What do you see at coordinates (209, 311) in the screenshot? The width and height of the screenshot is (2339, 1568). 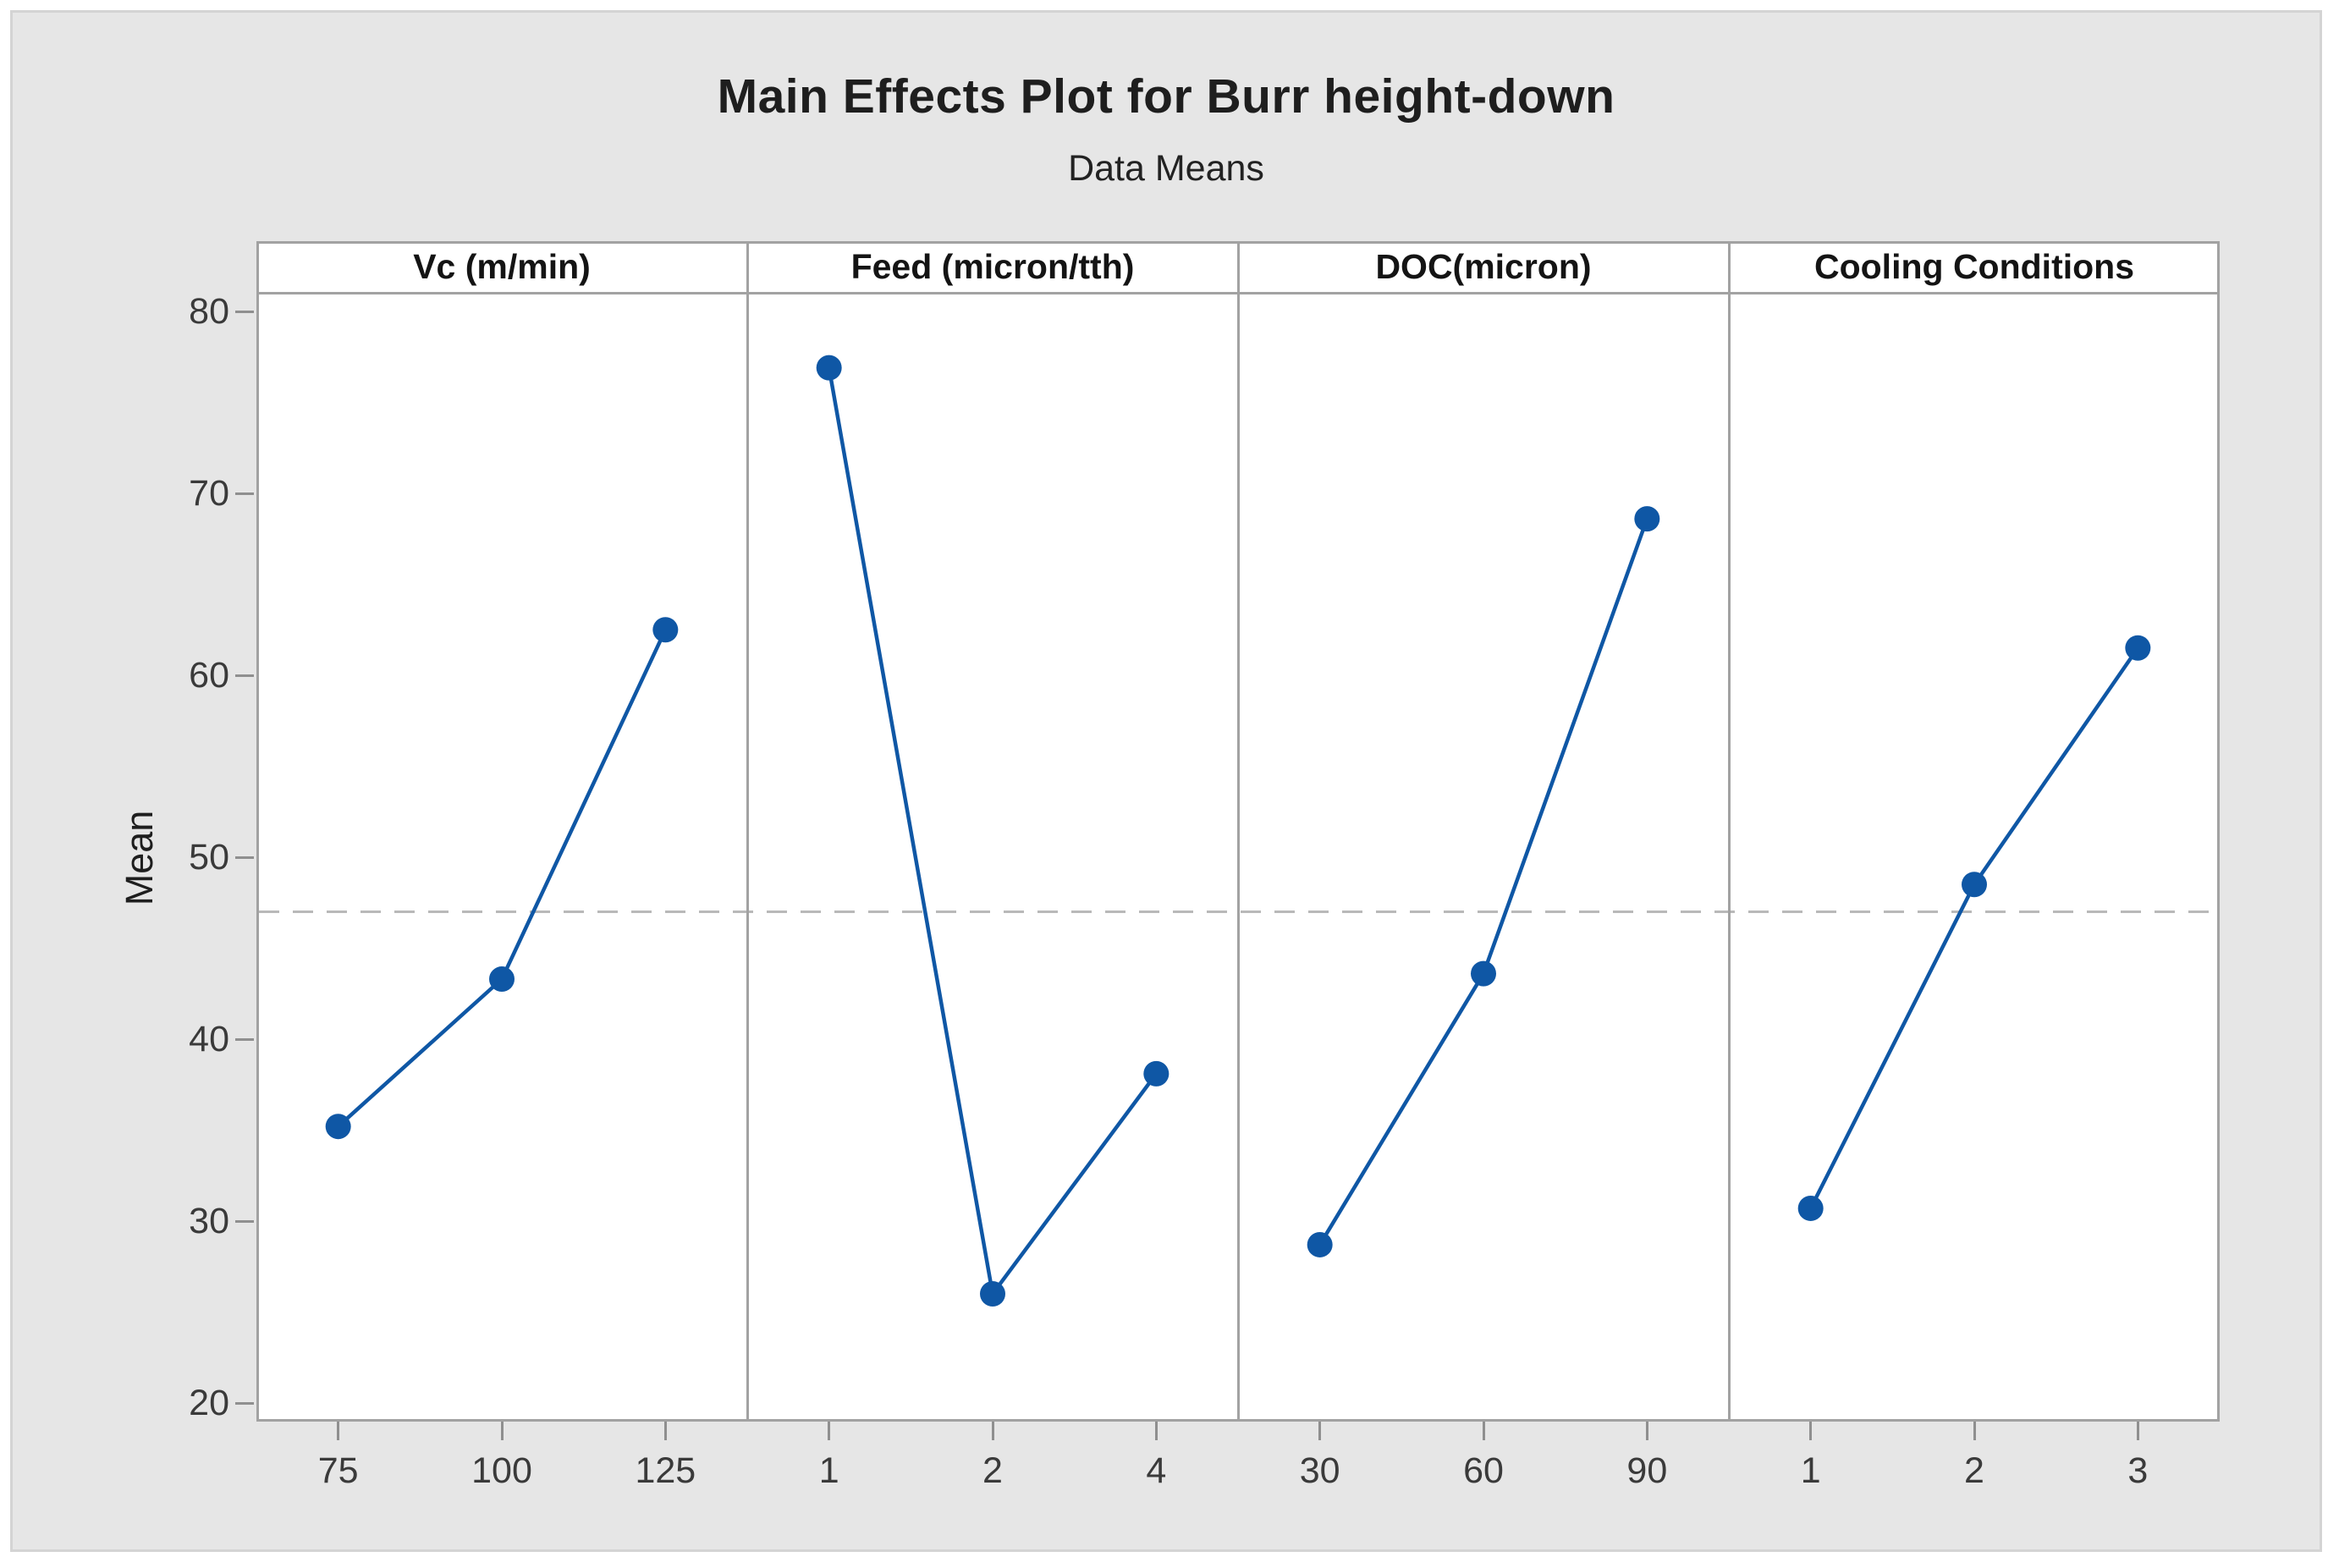 I see `y-tick-label: 80` at bounding box center [209, 311].